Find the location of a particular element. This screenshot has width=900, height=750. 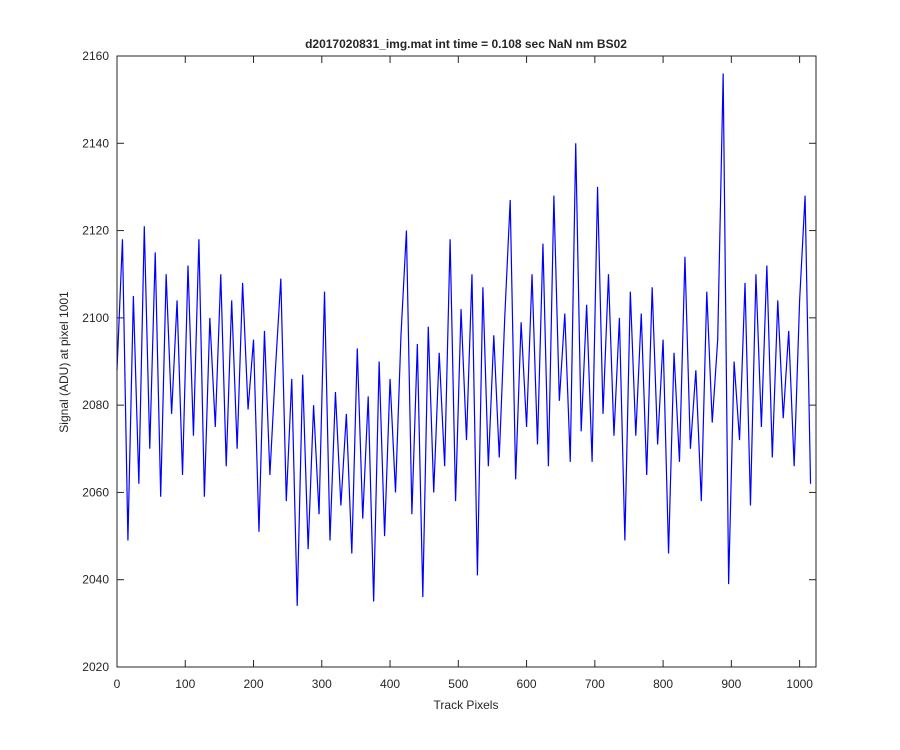

y-tick-label: 2020 is located at coordinates (95, 667).